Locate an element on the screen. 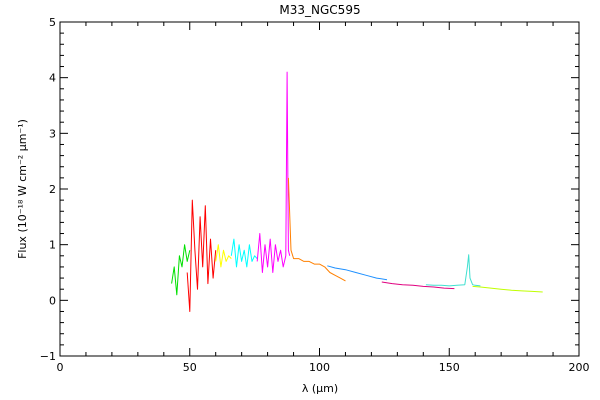 Image resolution: width=600 pixels, height=400 pixels. y-tick-label: −1 is located at coordinates (48, 356).